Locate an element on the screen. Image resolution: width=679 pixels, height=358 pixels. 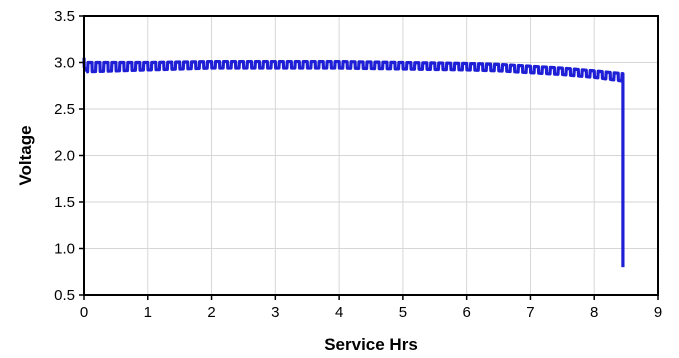
x-tick-label: 1 is located at coordinates (148, 312).